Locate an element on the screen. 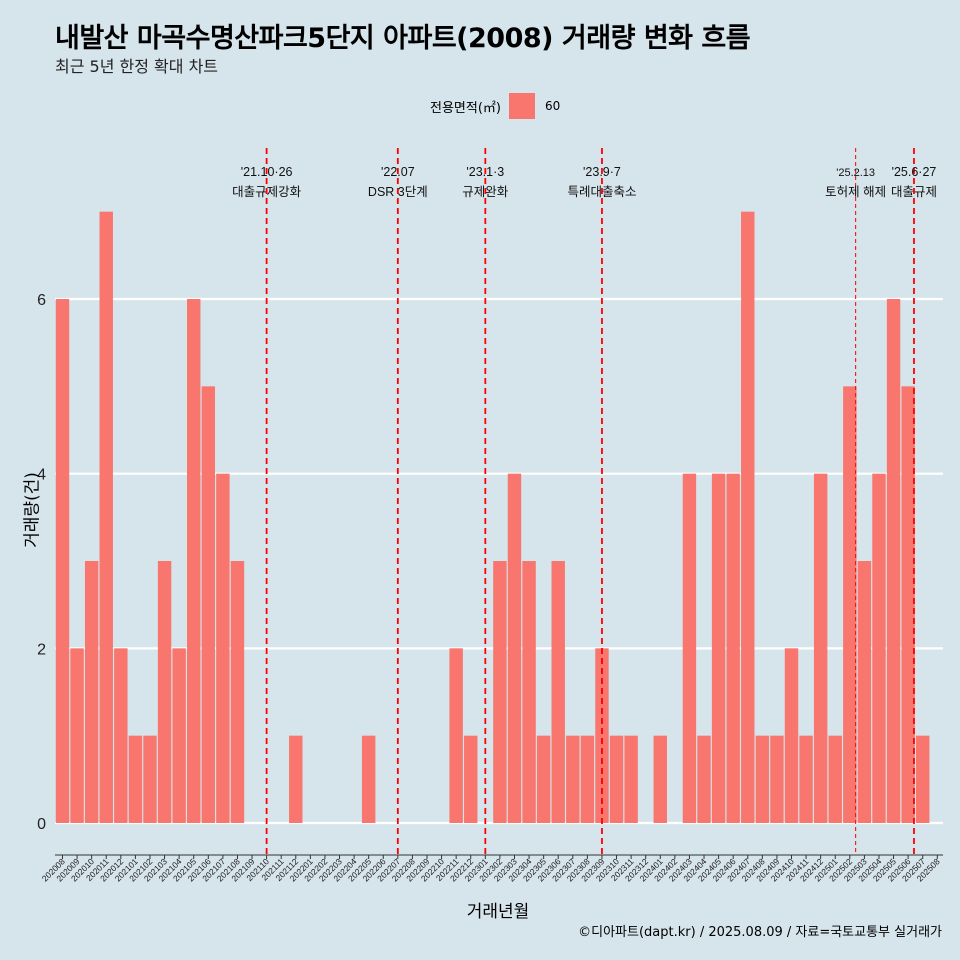 The height and width of the screenshot is (960, 960). event-date: '25.2.13 is located at coordinates (855, 173).